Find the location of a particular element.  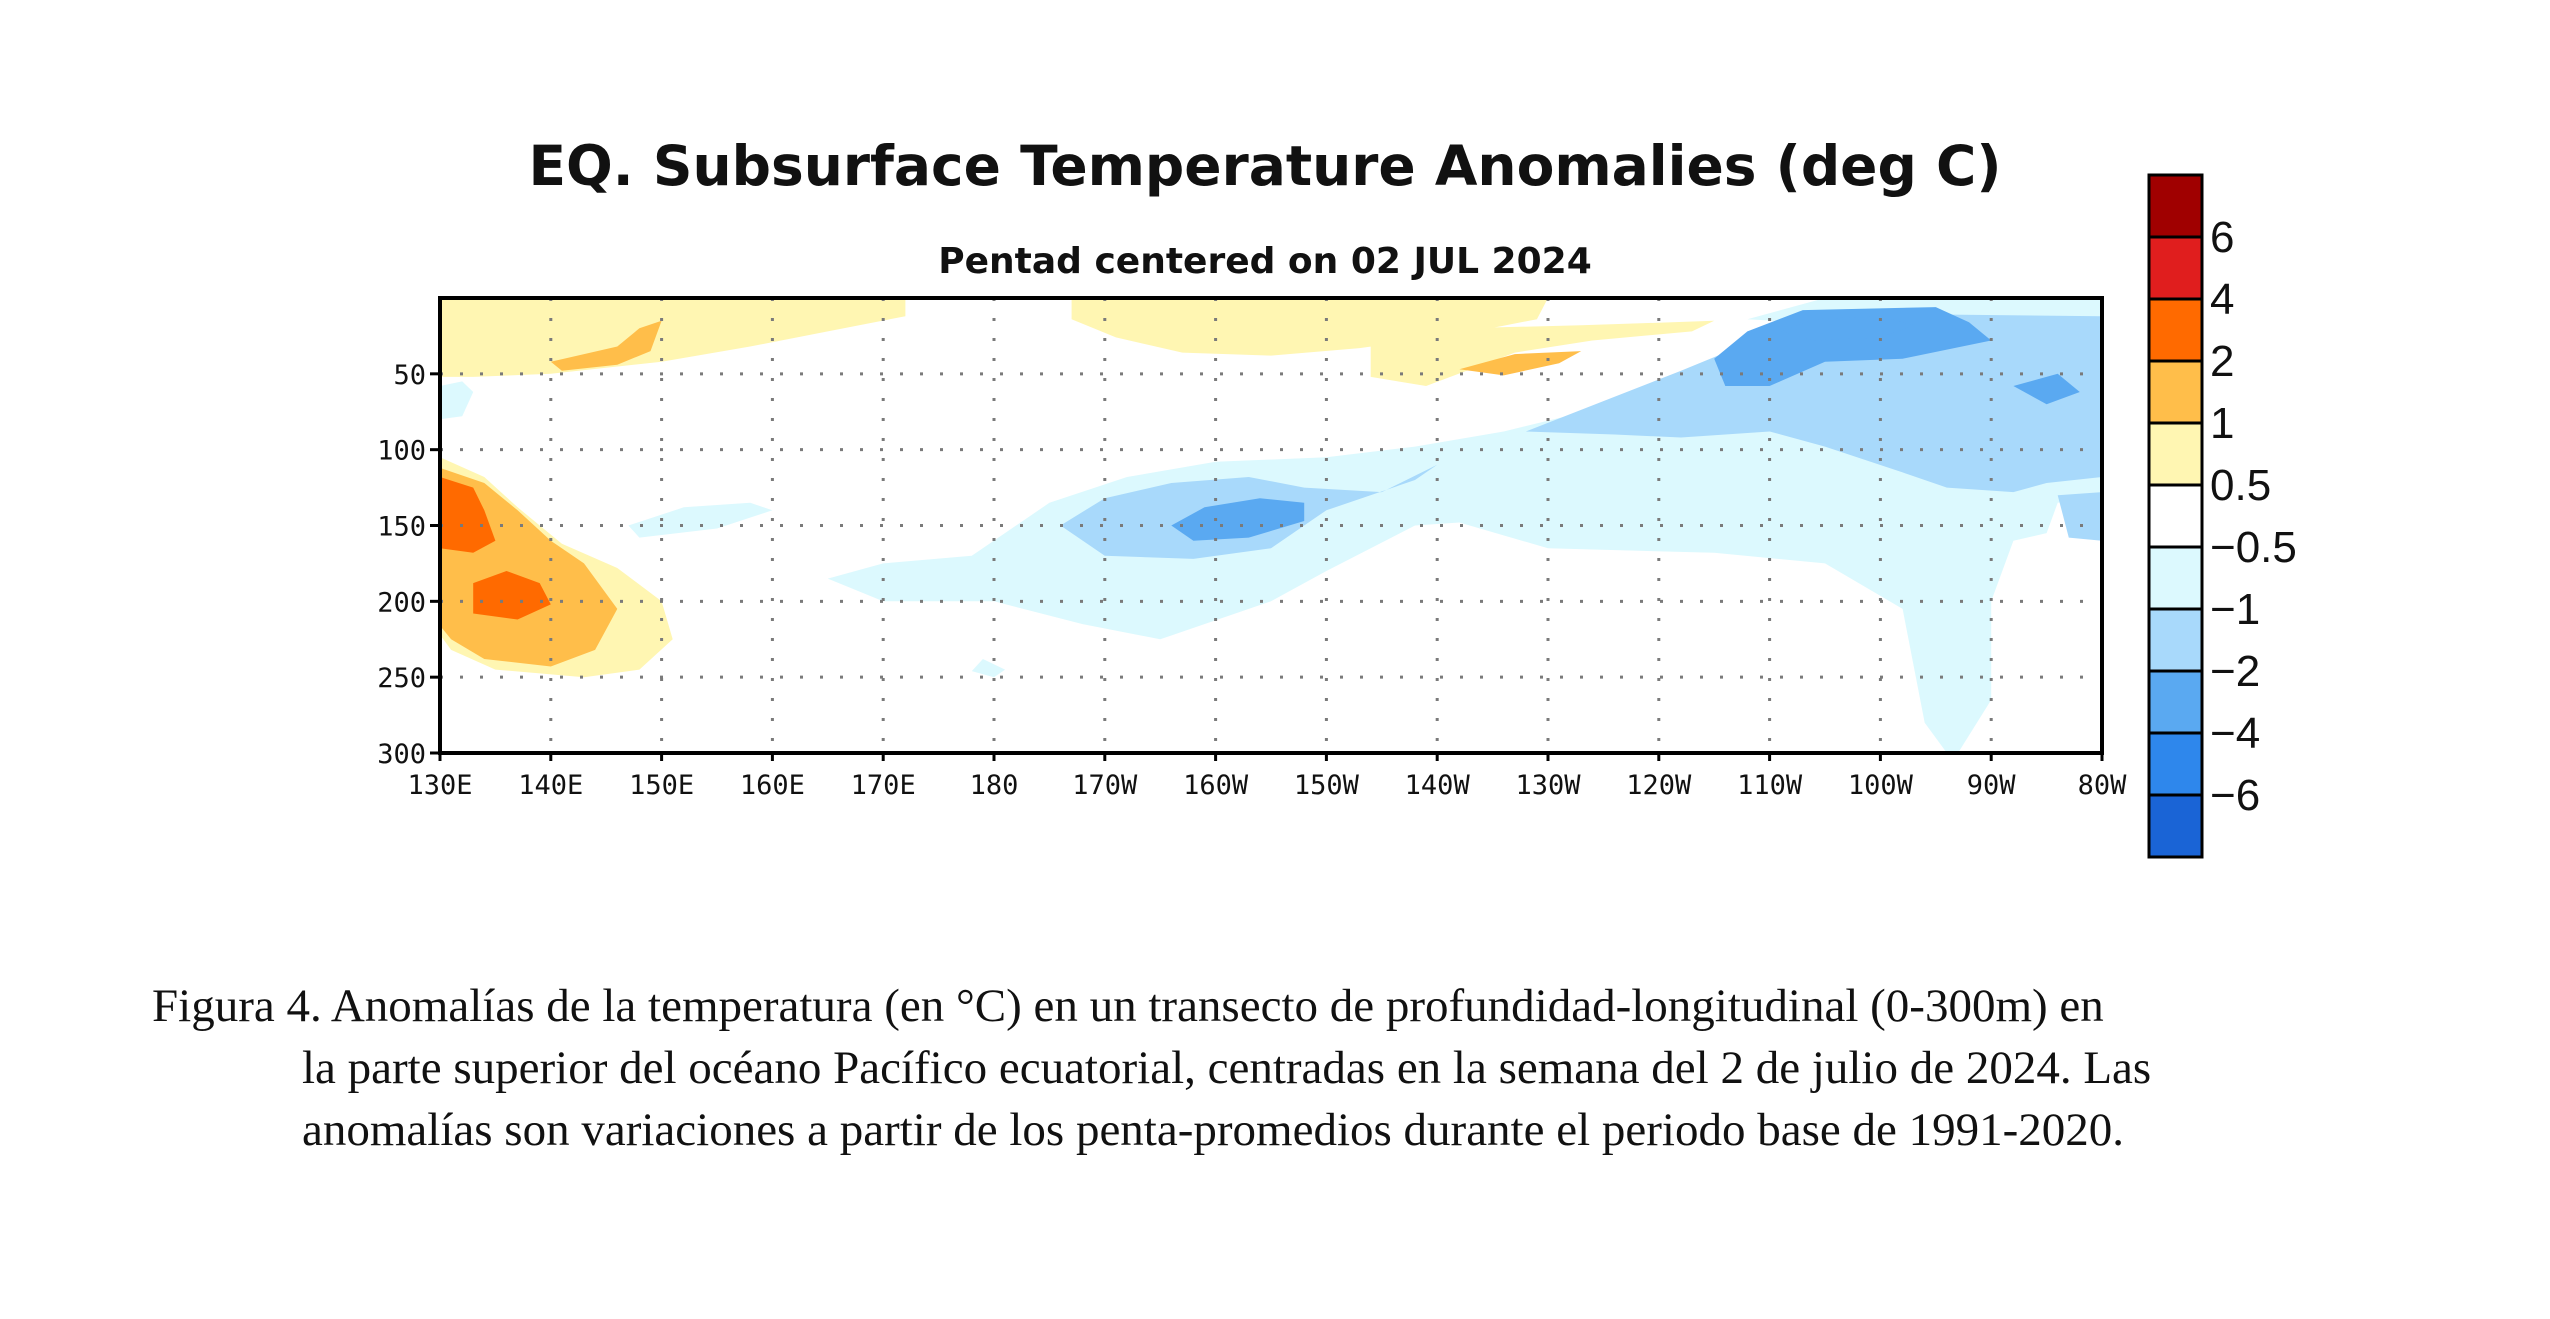

x-tick-label: 100W is located at coordinates (1881, 785).